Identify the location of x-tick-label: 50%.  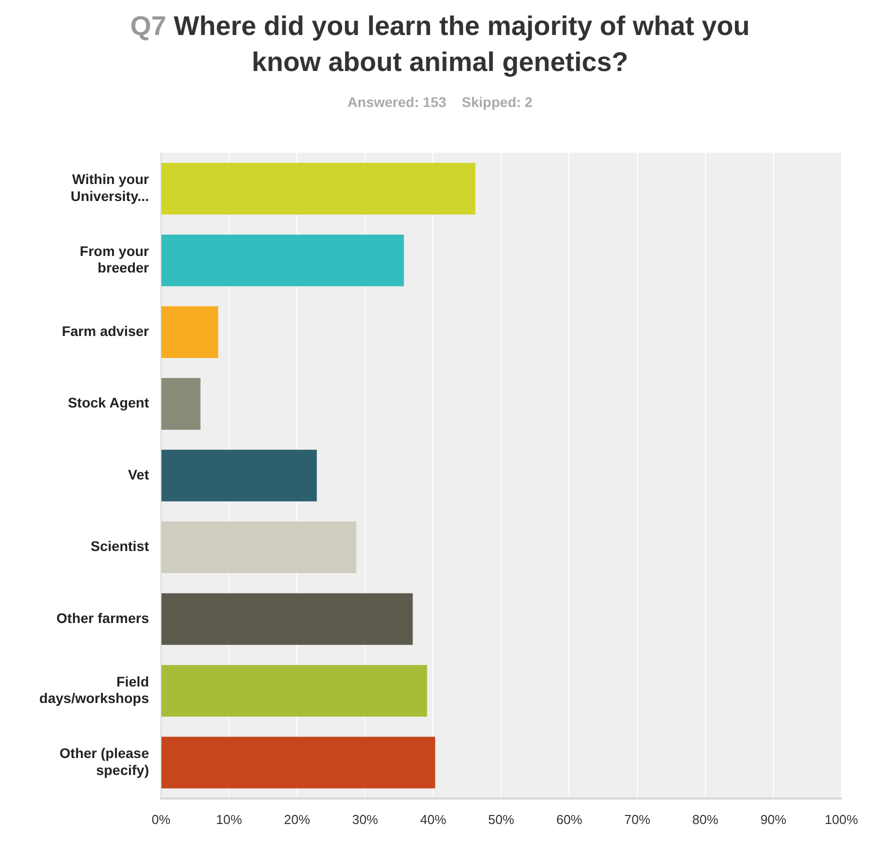
(501, 819).